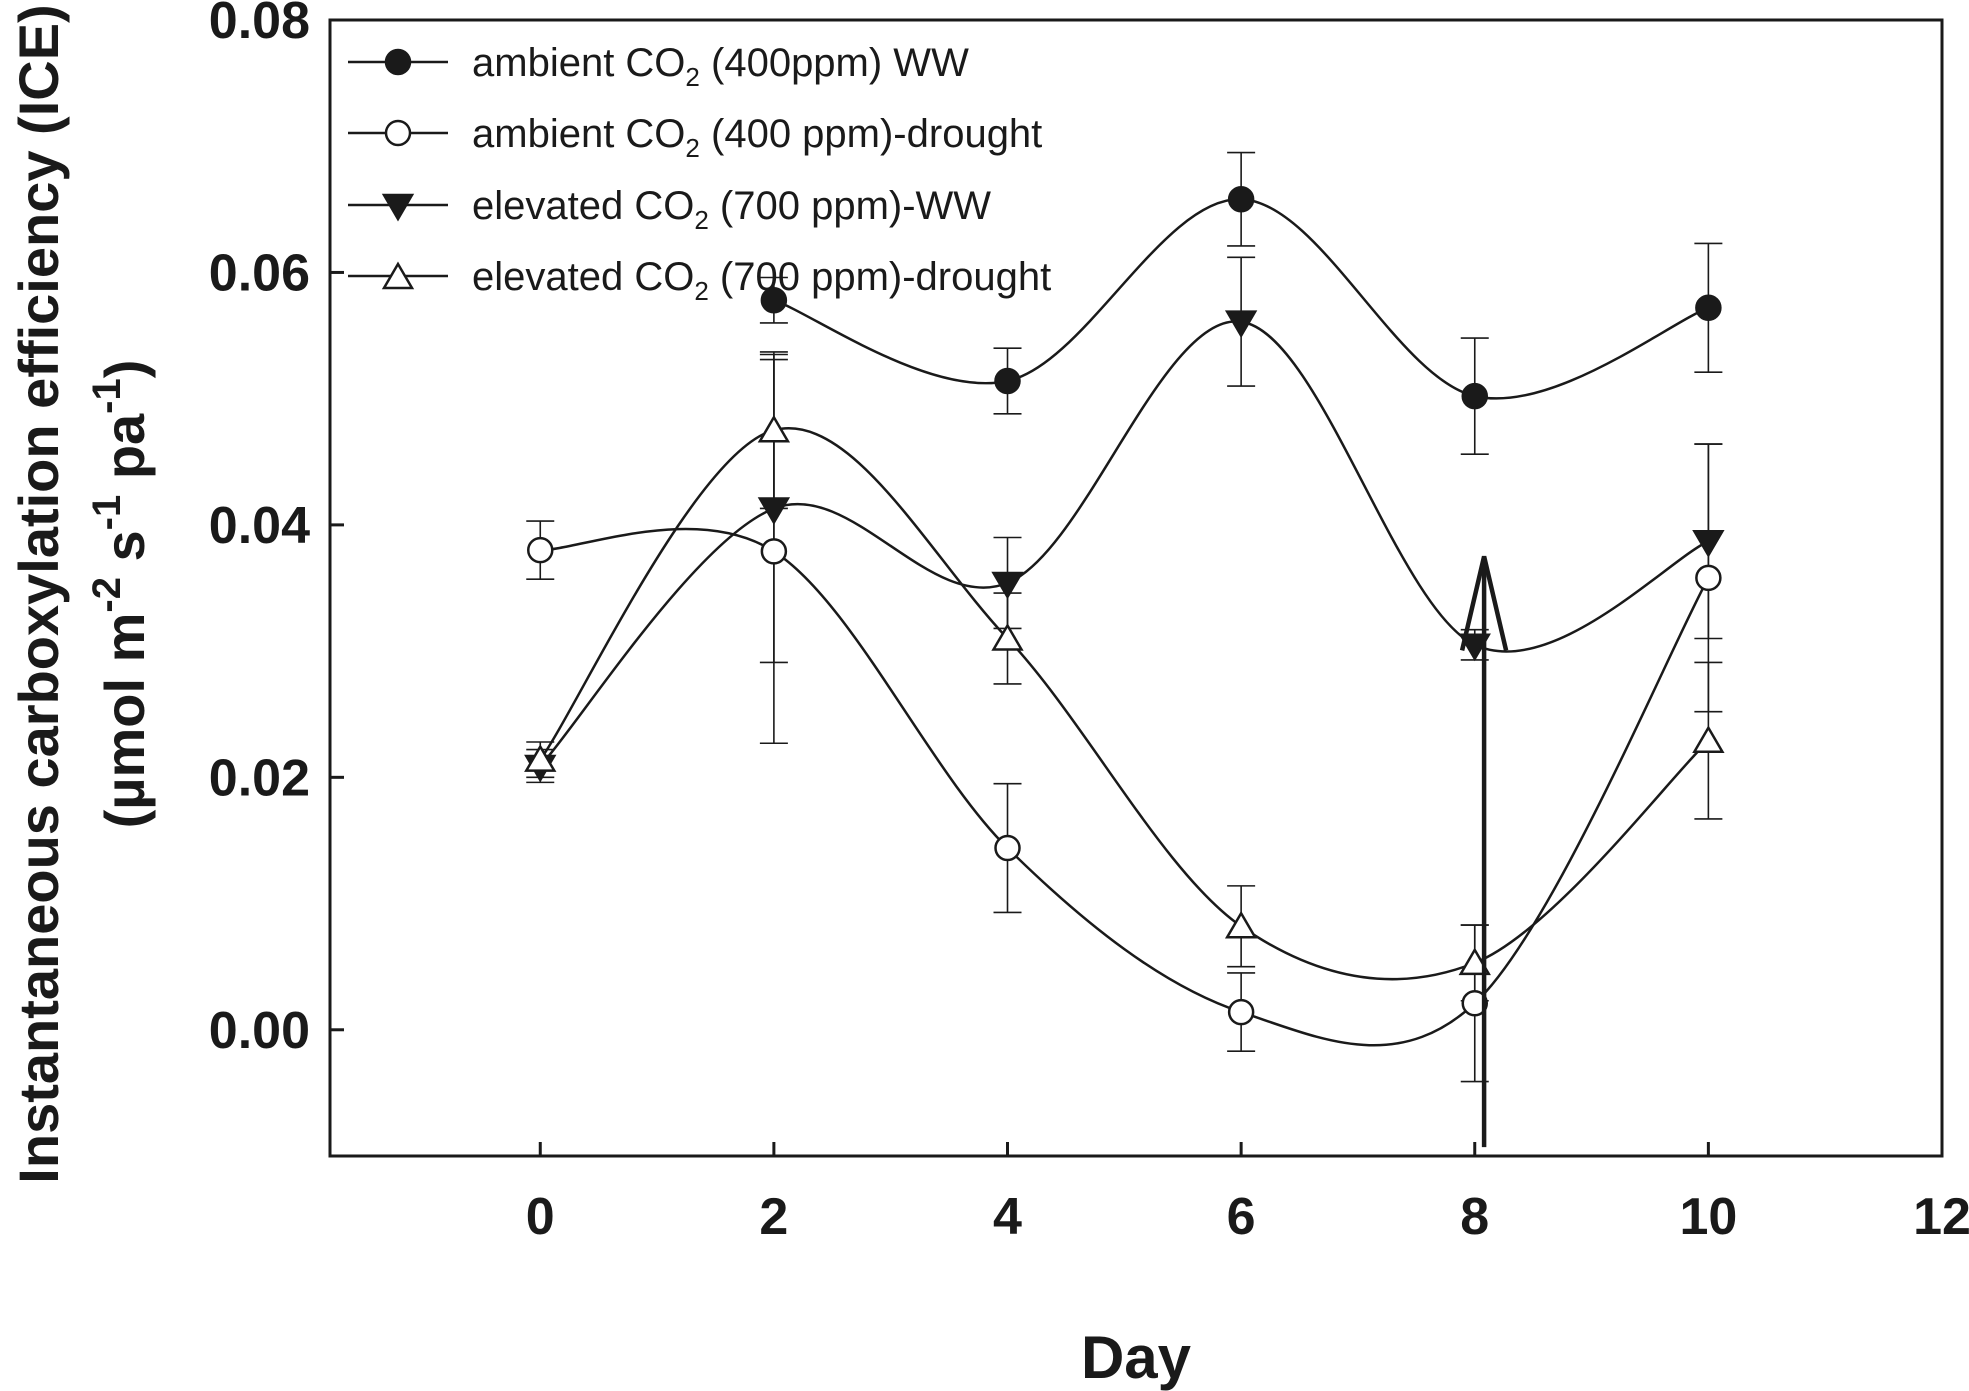  What do you see at coordinates (1241, 199) in the screenshot?
I see `data-point-s0-x6` at bounding box center [1241, 199].